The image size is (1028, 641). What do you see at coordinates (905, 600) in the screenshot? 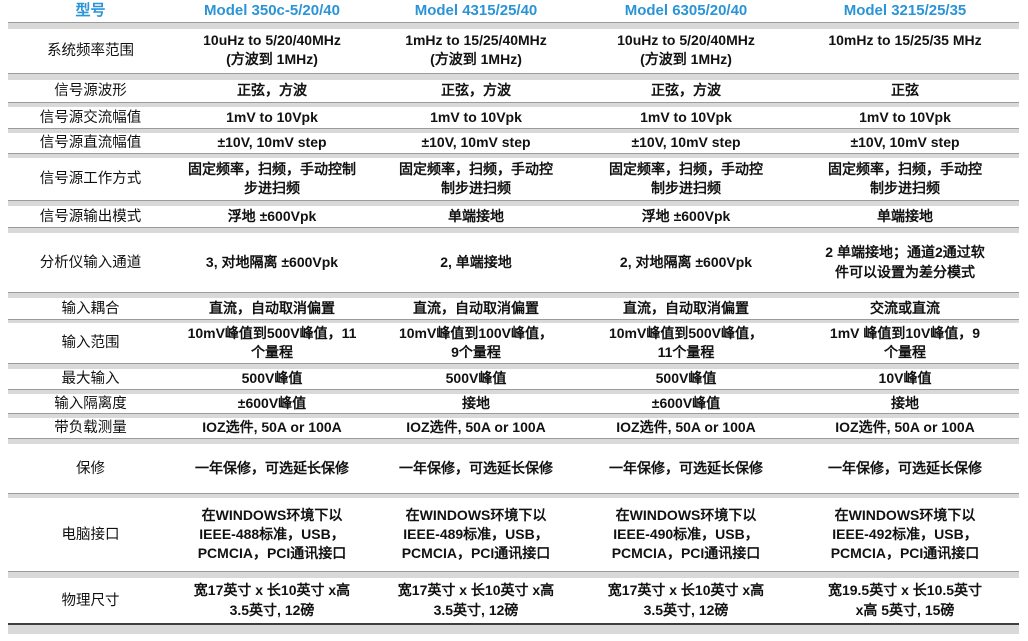
I see `spec-cell: 宽19.5英寸 x 长10.5英寸 x高 5英寸, 15磅` at bounding box center [905, 600].